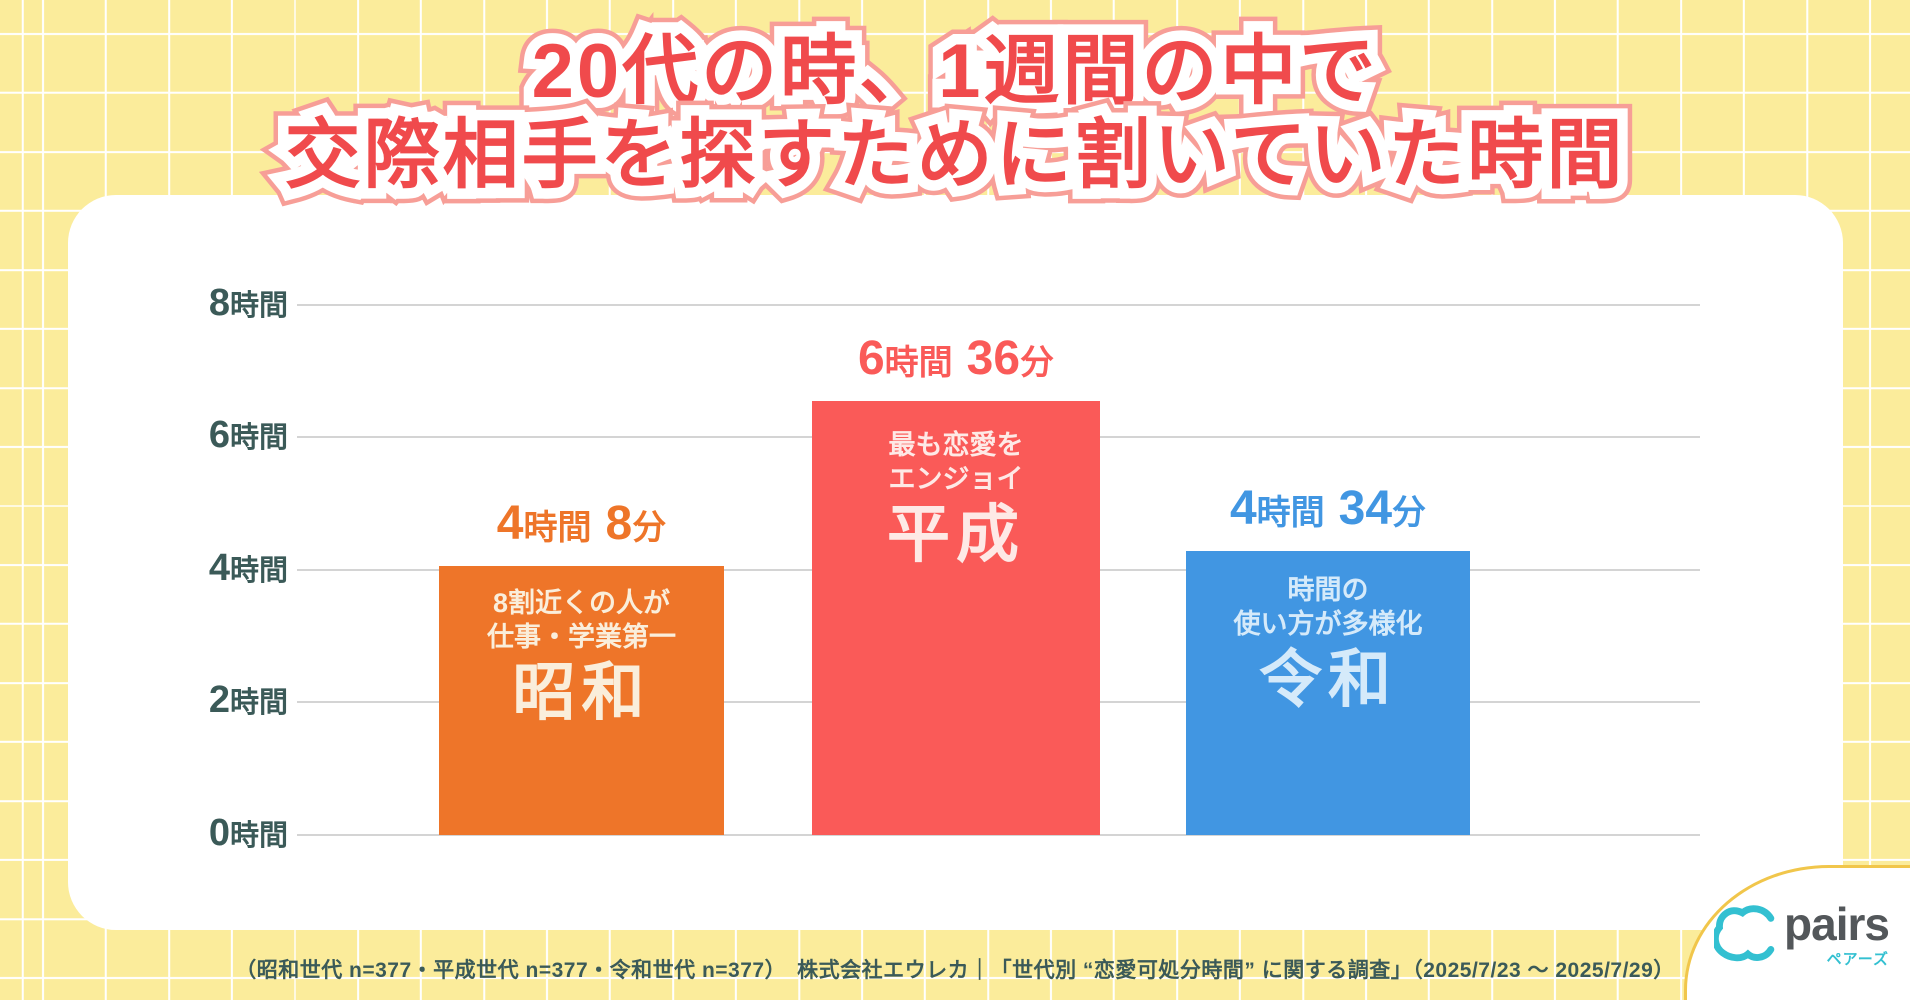 This screenshot has height=1000, width=1910. I want to click on bar-showa-caption-1: 8割近くの人が, so click(581, 603).